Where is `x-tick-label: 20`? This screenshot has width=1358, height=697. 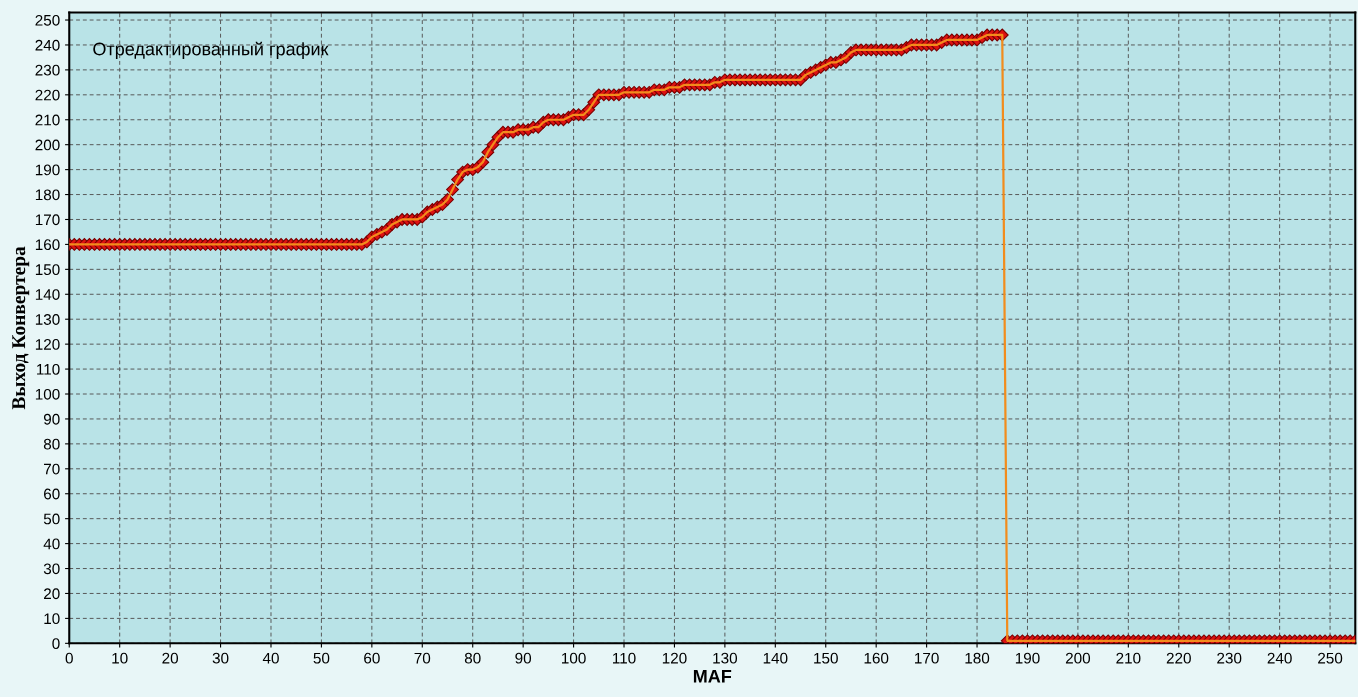 x-tick-label: 20 is located at coordinates (170, 658).